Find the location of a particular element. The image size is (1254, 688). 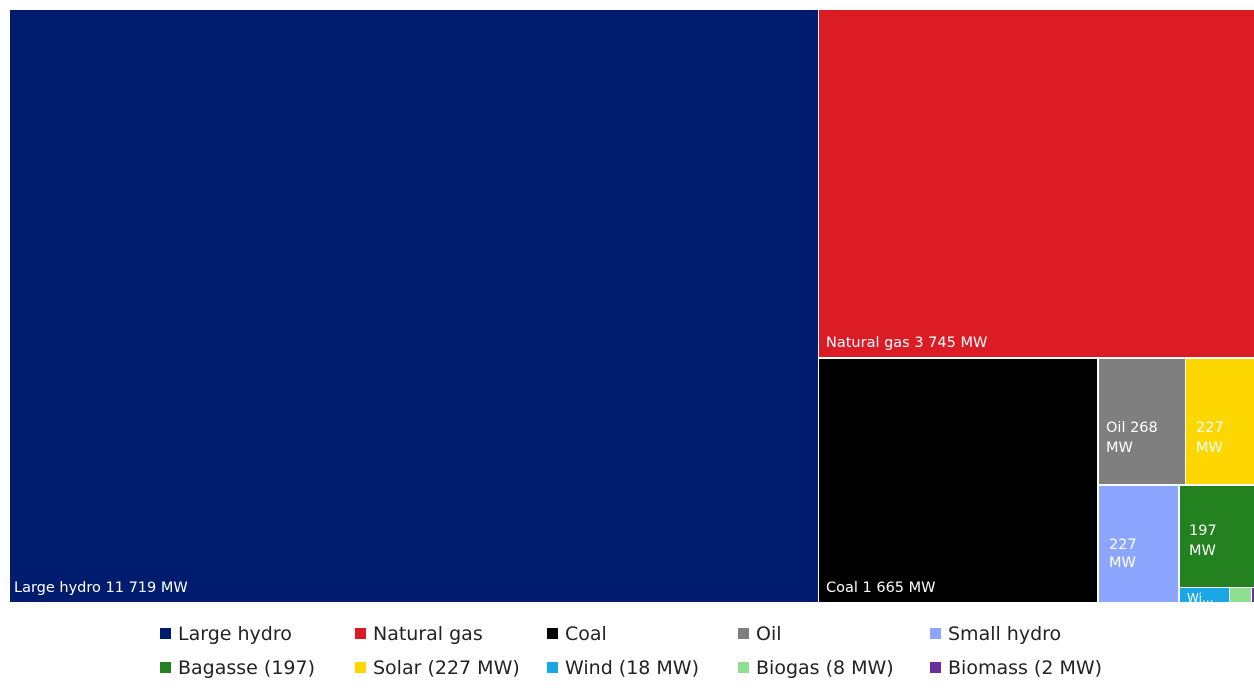

tile-rect-oil is located at coordinates (1142, 421).